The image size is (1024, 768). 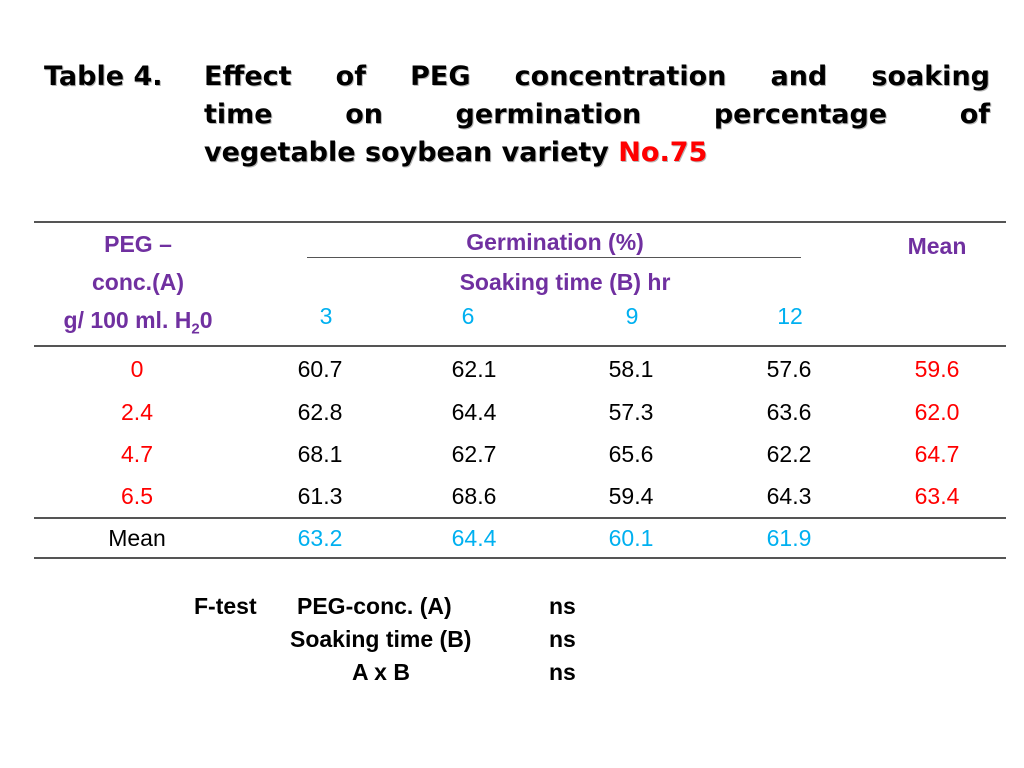 I want to click on title-line-3: vegetable soybean variety No.75, so click(x=597, y=153).